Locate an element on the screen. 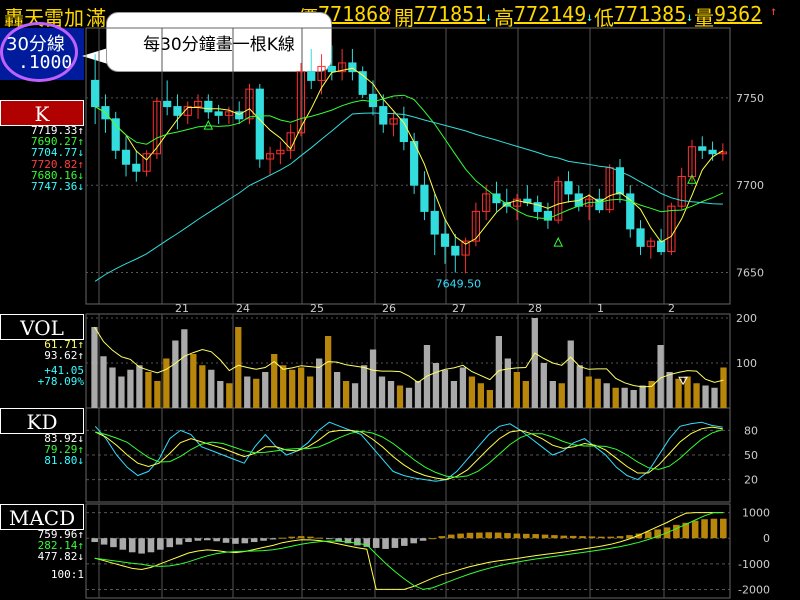 Image resolution: width=800 pixels, height=600 pixels. kd-d-line is located at coordinates (409, 453).